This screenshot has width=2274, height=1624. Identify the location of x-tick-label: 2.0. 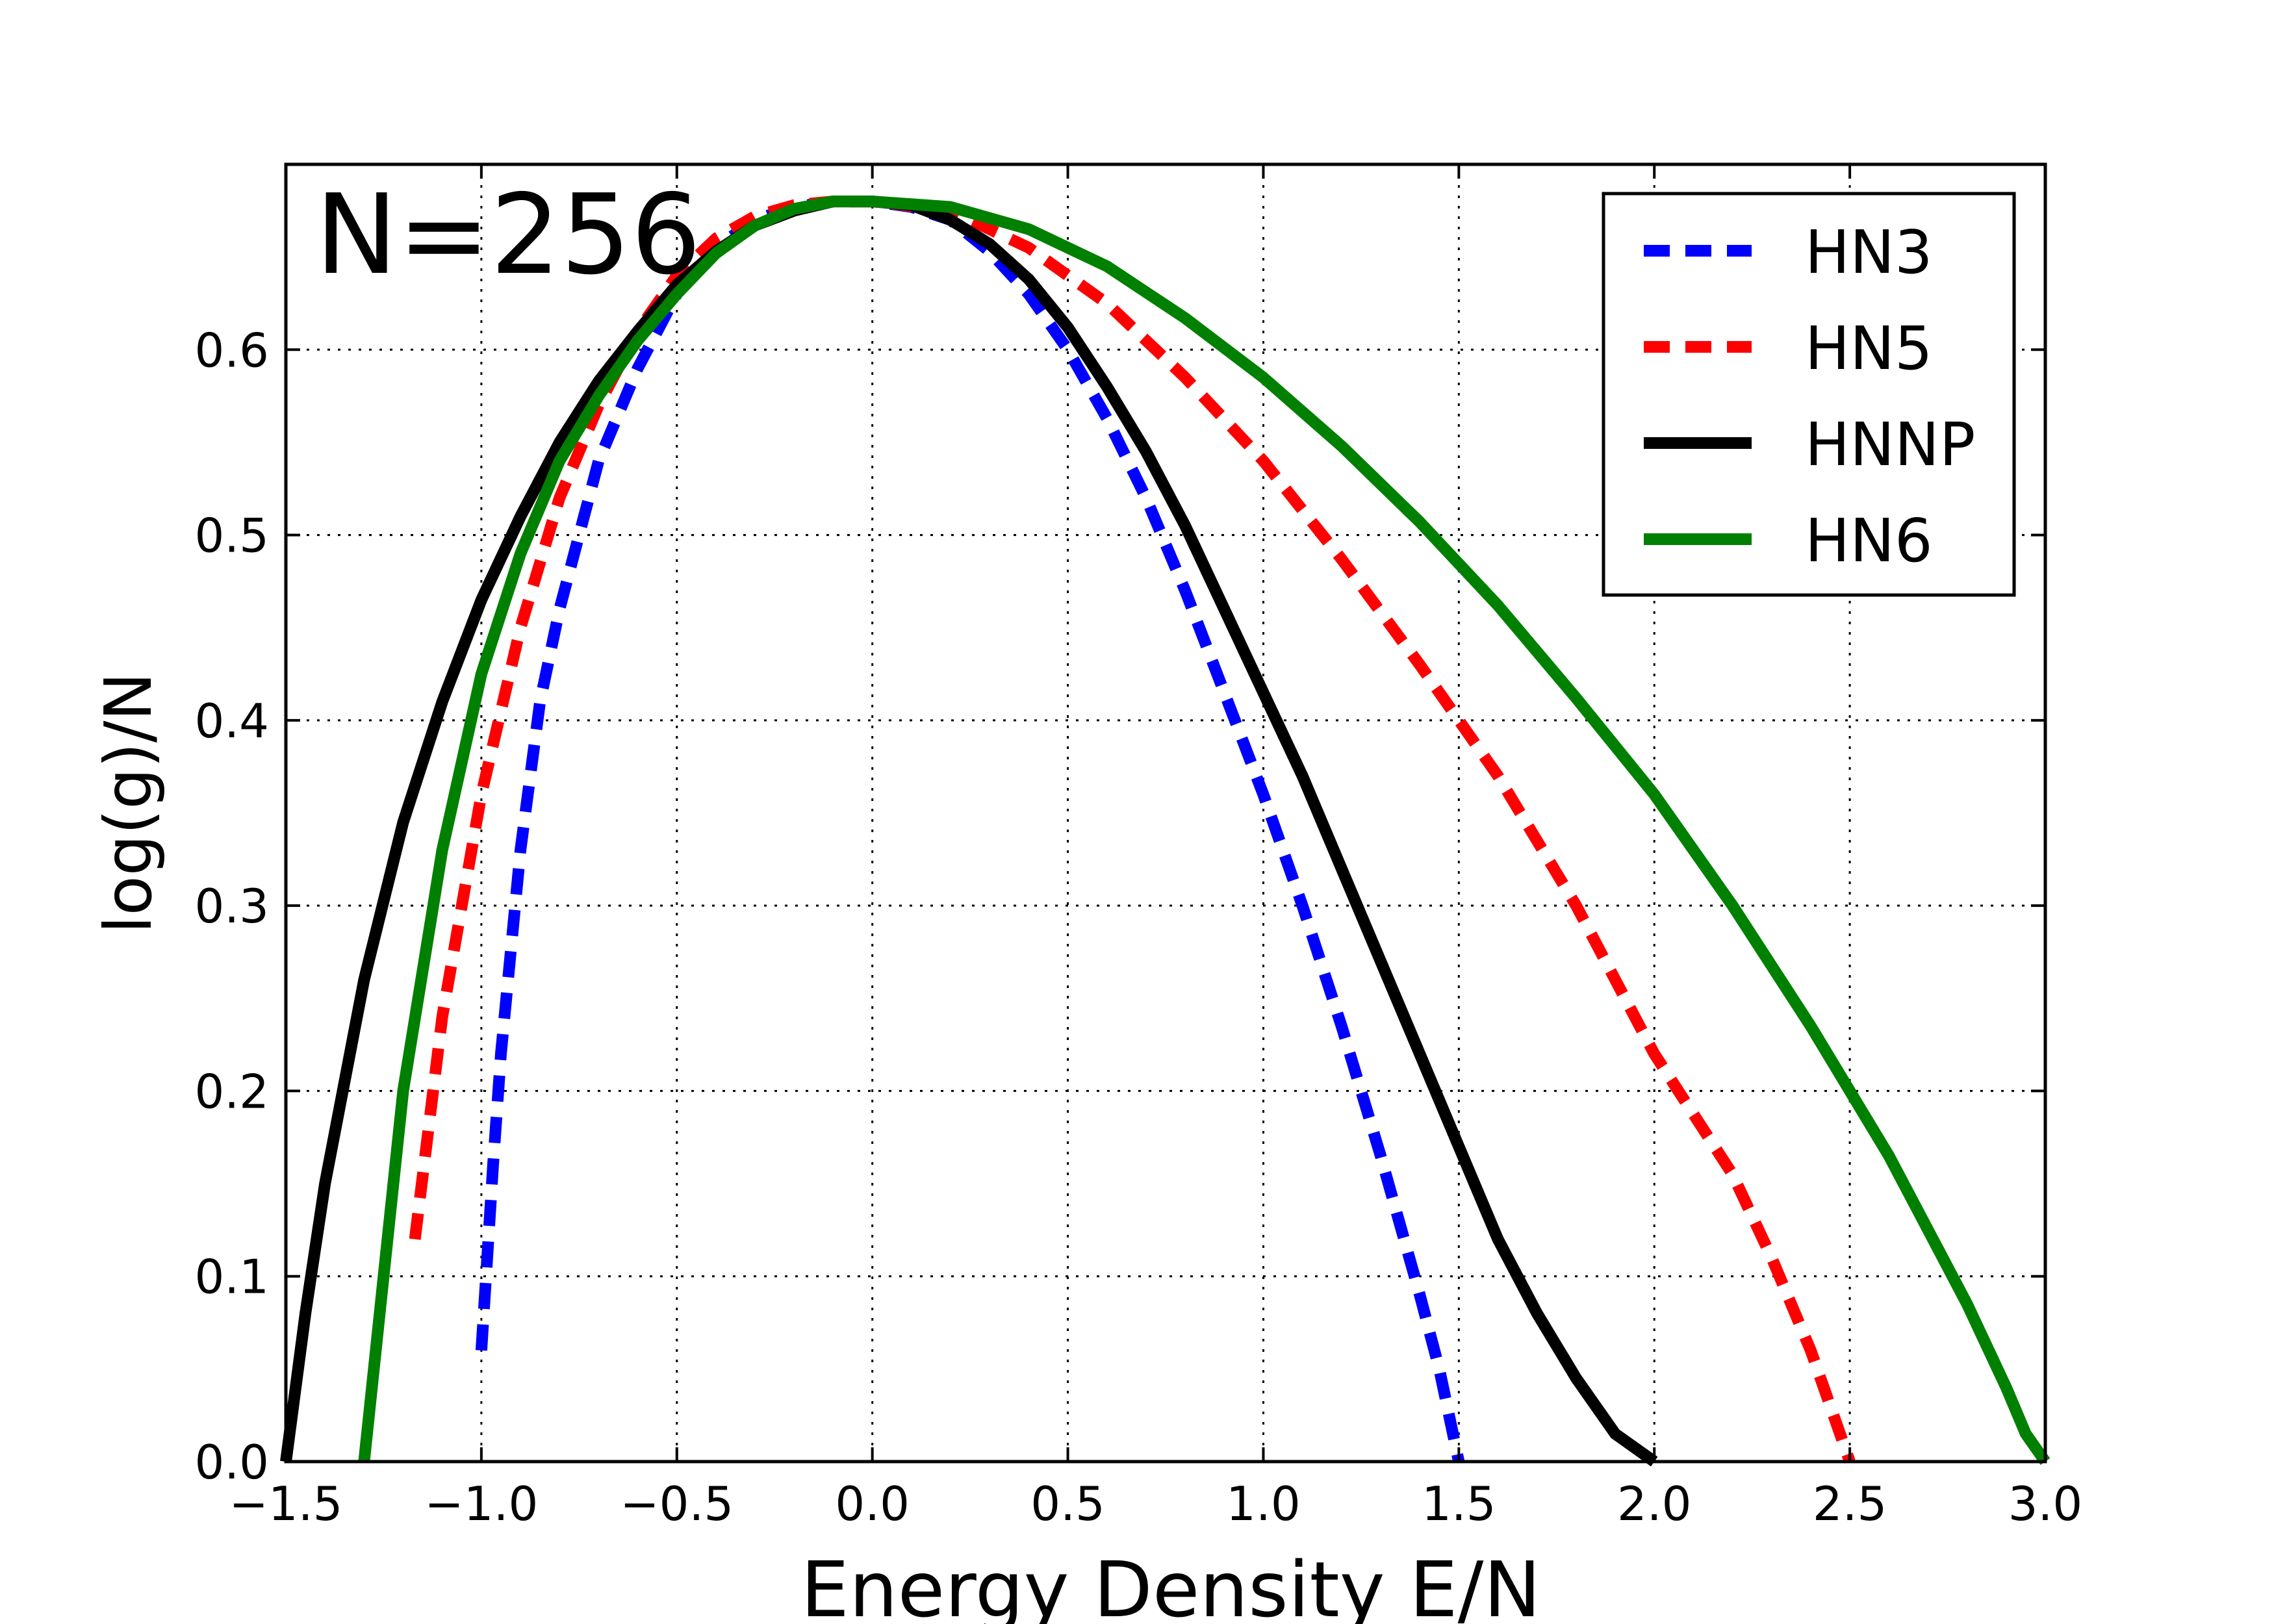
(1654, 1504).